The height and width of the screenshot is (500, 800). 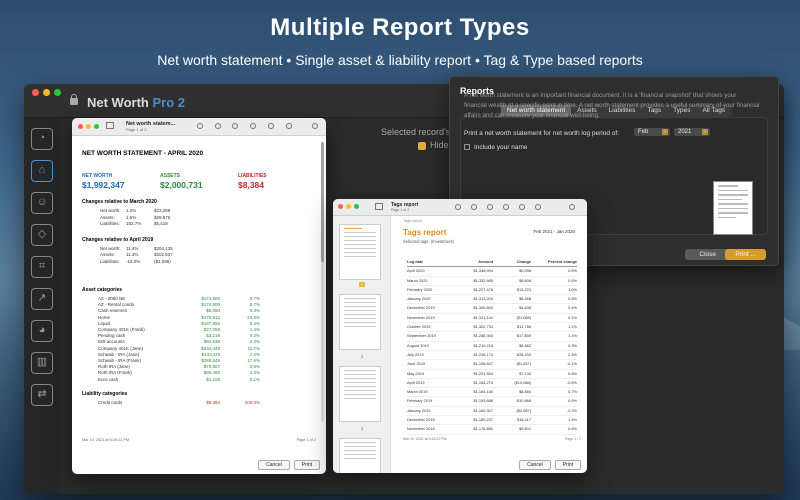 What do you see at coordinates (492, 263) in the screenshot?
I see `table-header: Log date Amount Change Percent change` at bounding box center [492, 263].